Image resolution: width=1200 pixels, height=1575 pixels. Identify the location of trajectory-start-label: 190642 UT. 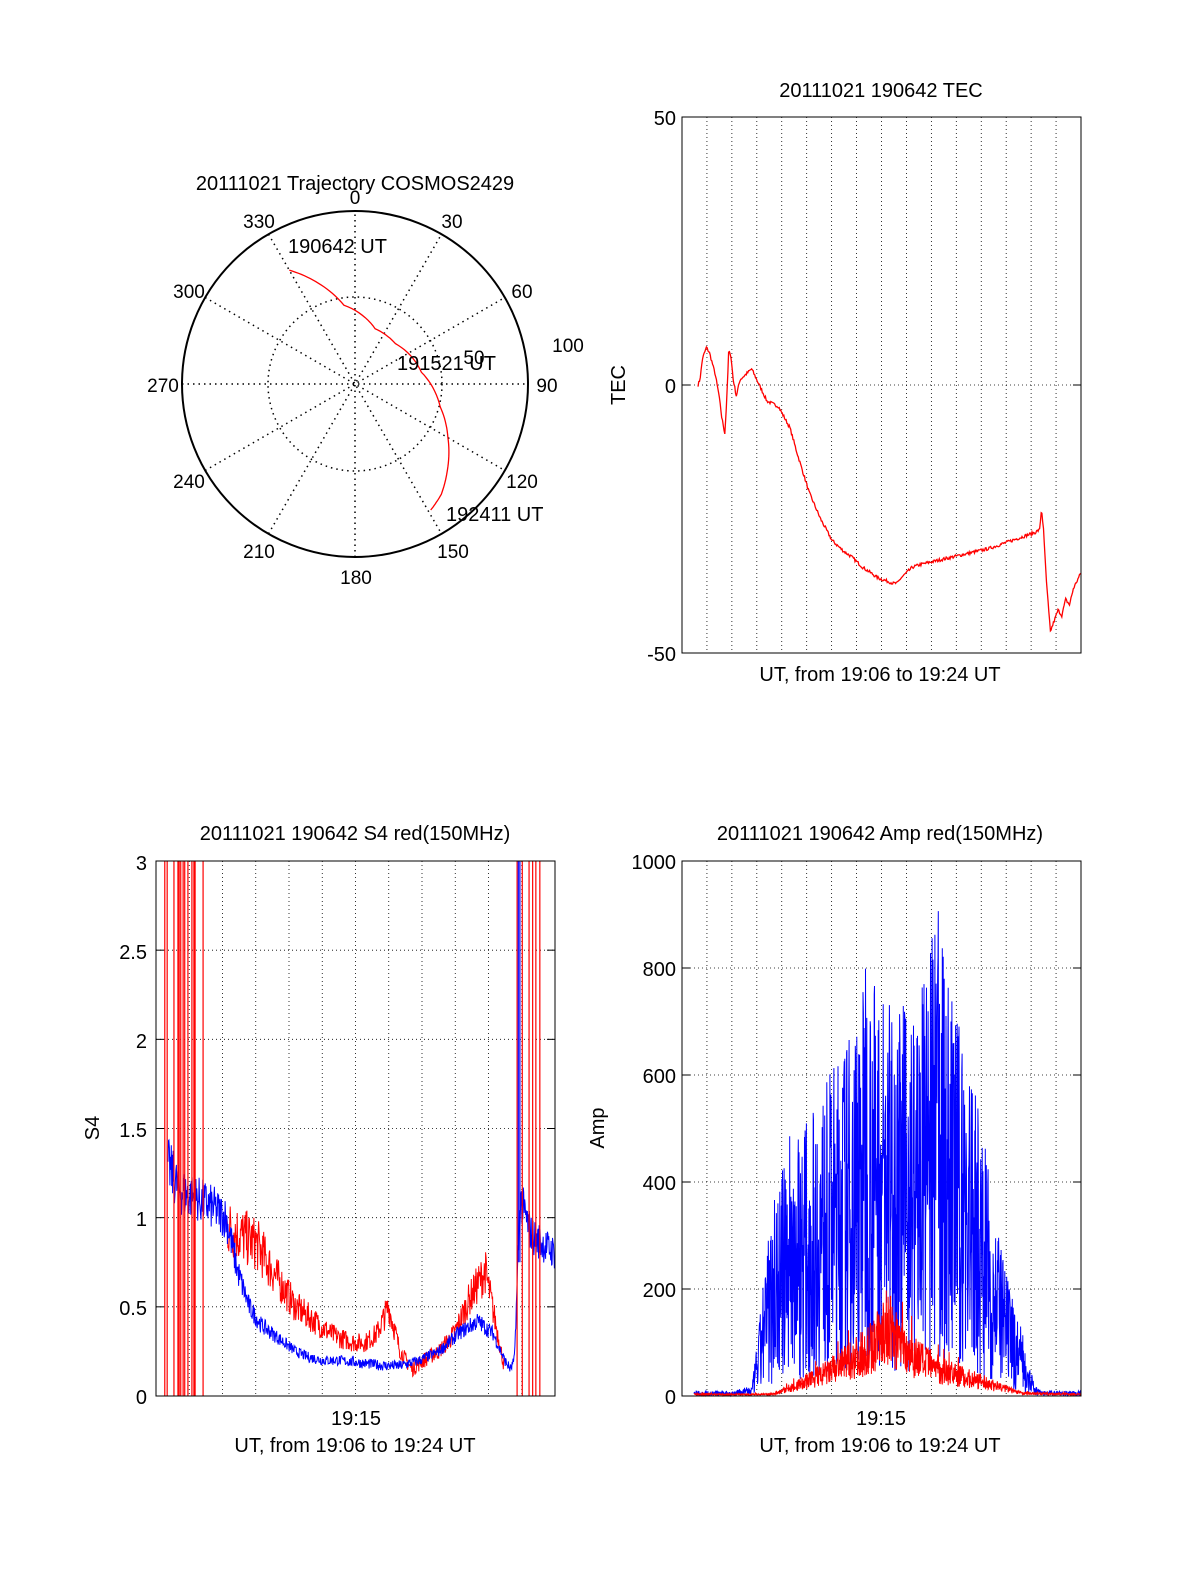
(337, 247).